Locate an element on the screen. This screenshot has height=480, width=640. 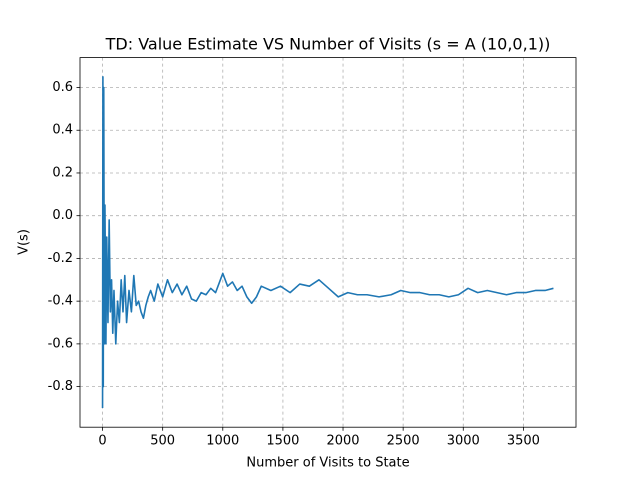
x-tick-label: 3500 is located at coordinates (523, 441).